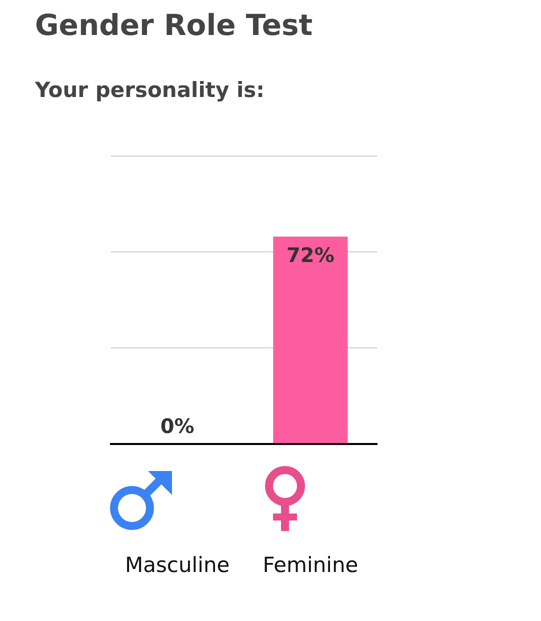  What do you see at coordinates (150, 90) in the screenshot?
I see `chart-subtitle: Your personality is:` at bounding box center [150, 90].